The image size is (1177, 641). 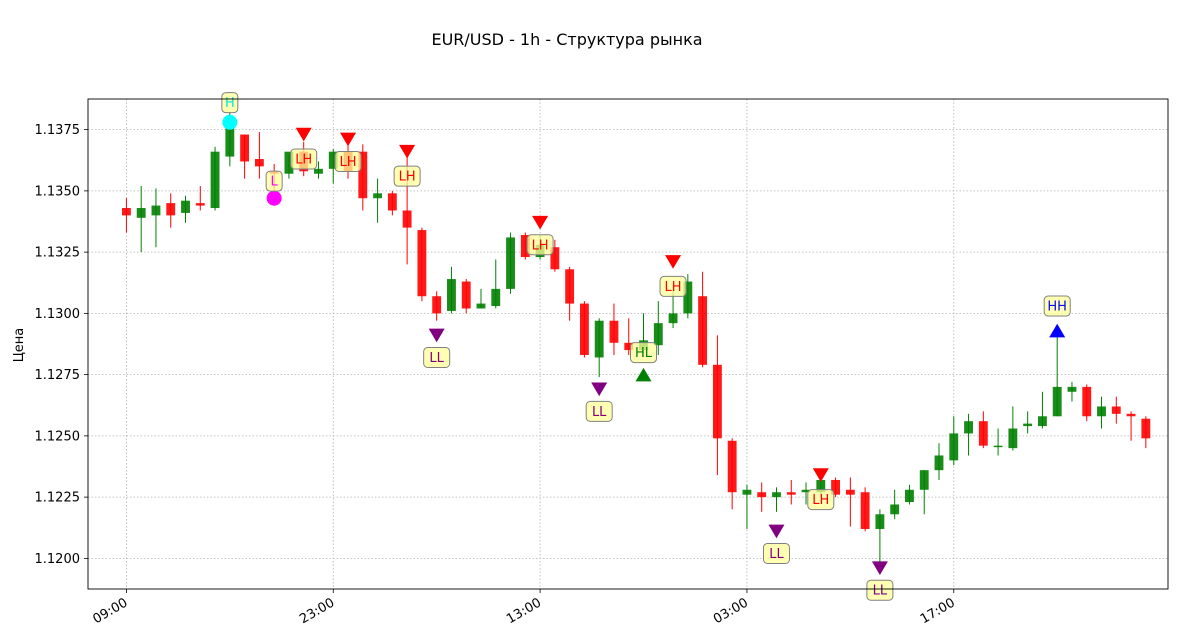 I want to click on label-text: HH, so click(x=1057, y=307).